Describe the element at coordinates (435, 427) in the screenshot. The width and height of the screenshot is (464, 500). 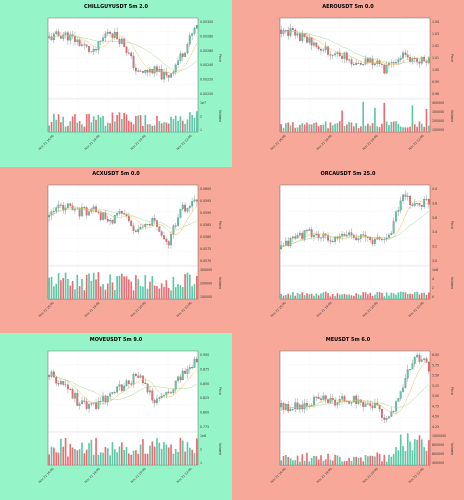
I see `price-tick-label: 4.25` at that location.